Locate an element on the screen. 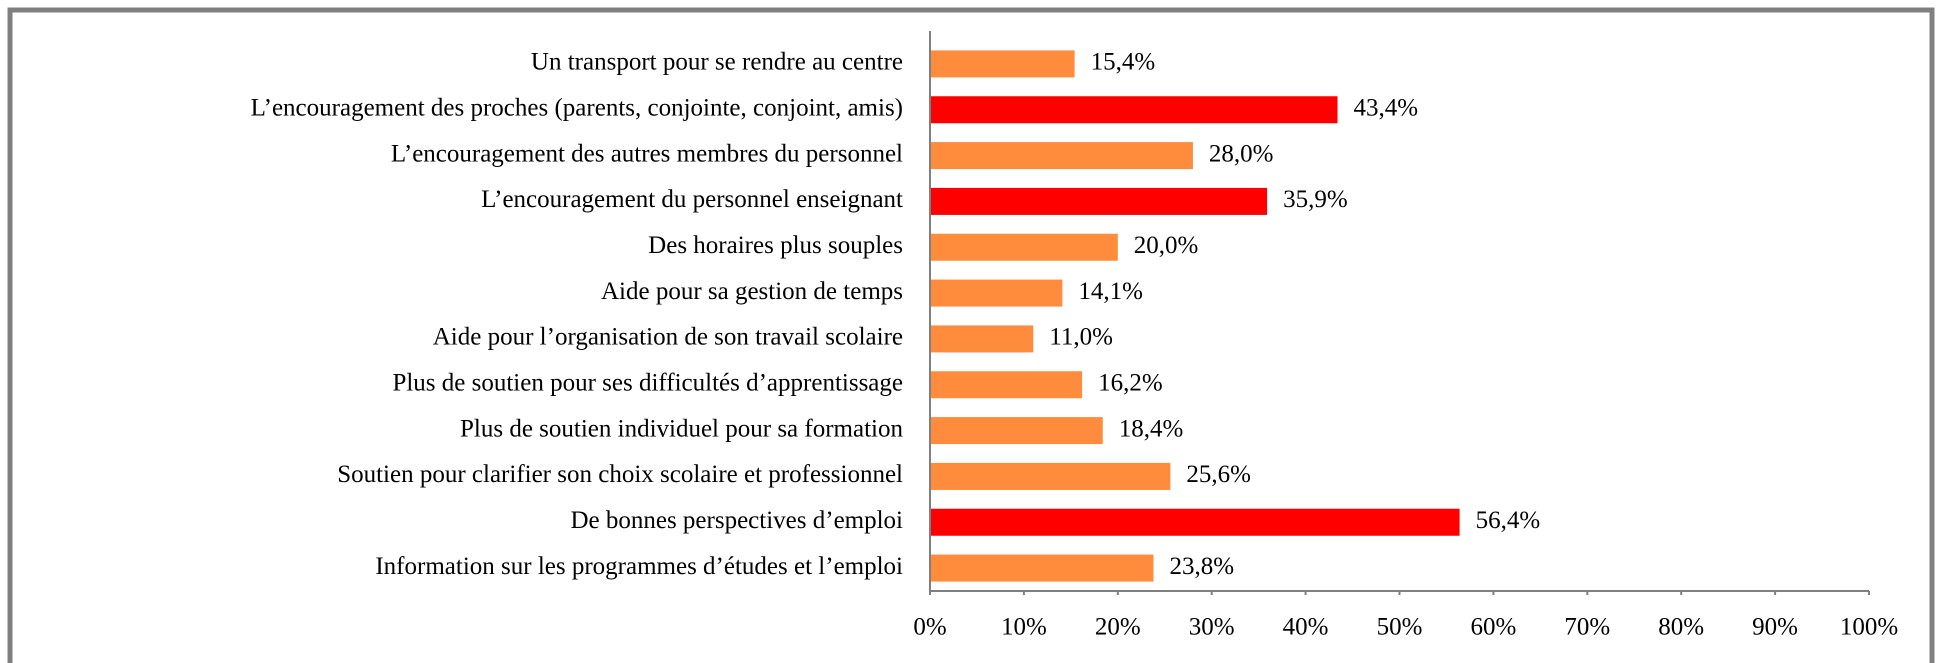 The width and height of the screenshot is (1942, 663). value-label: 35,9% is located at coordinates (1315, 199).